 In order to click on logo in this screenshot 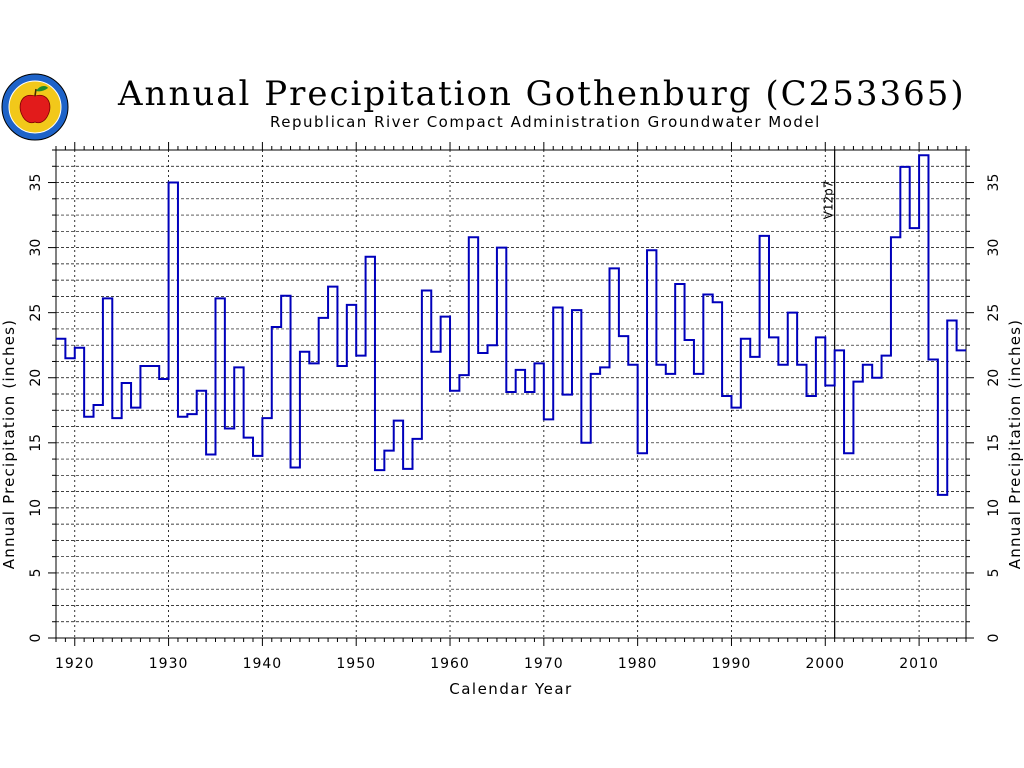, I will do `click(35, 107)`.